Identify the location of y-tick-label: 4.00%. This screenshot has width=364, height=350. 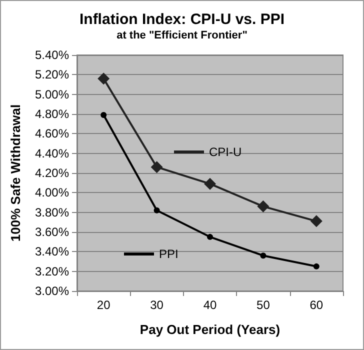
(52, 193).